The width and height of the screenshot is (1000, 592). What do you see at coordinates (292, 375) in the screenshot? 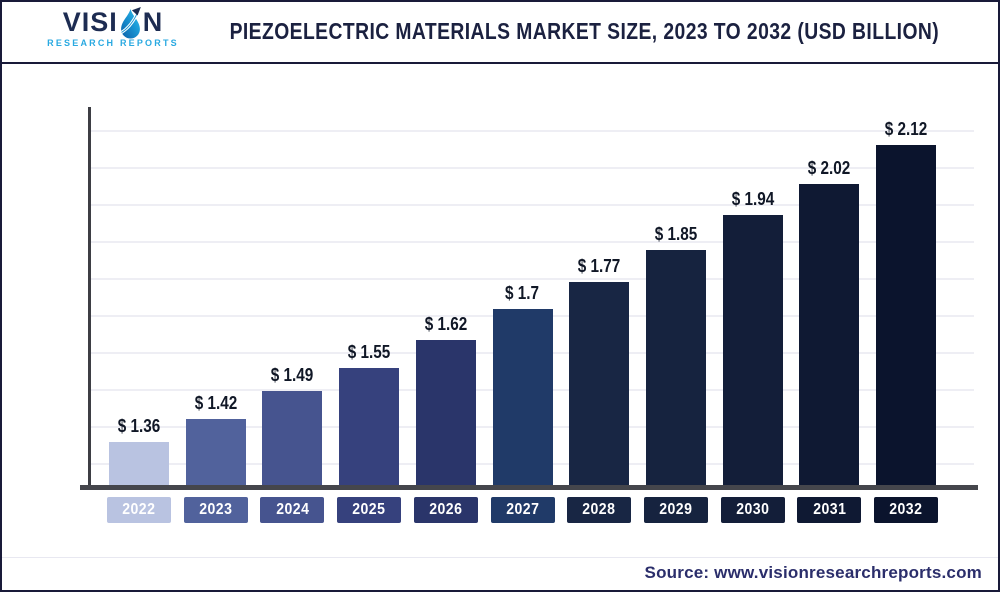
I see `bar-value-label-2024: $ 1.49` at bounding box center [292, 375].